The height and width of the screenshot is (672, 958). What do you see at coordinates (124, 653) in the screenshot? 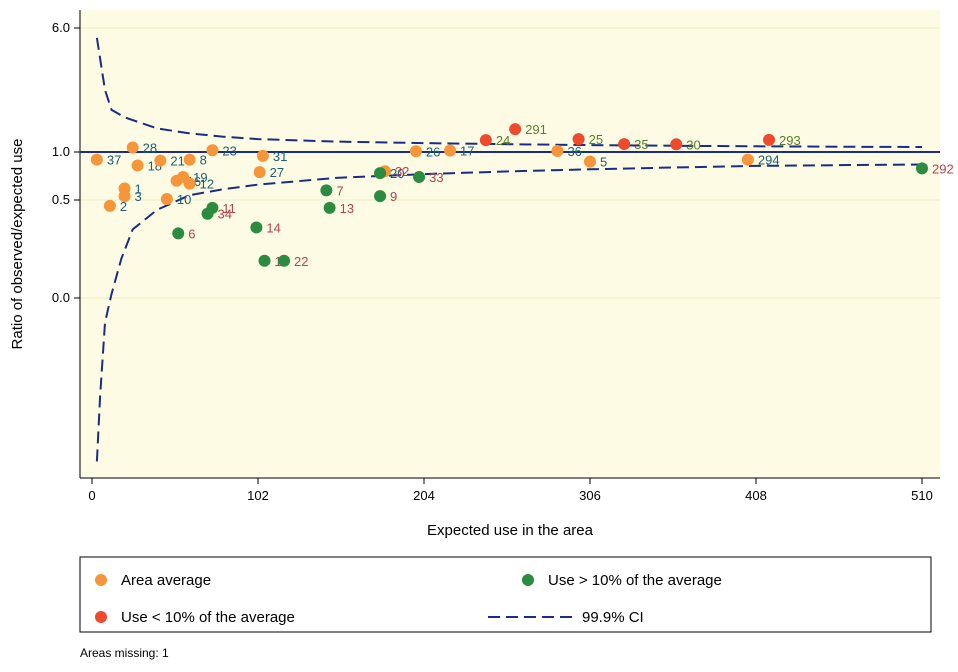
I see `missing-areas-note: Areas missing: 1` at bounding box center [124, 653].